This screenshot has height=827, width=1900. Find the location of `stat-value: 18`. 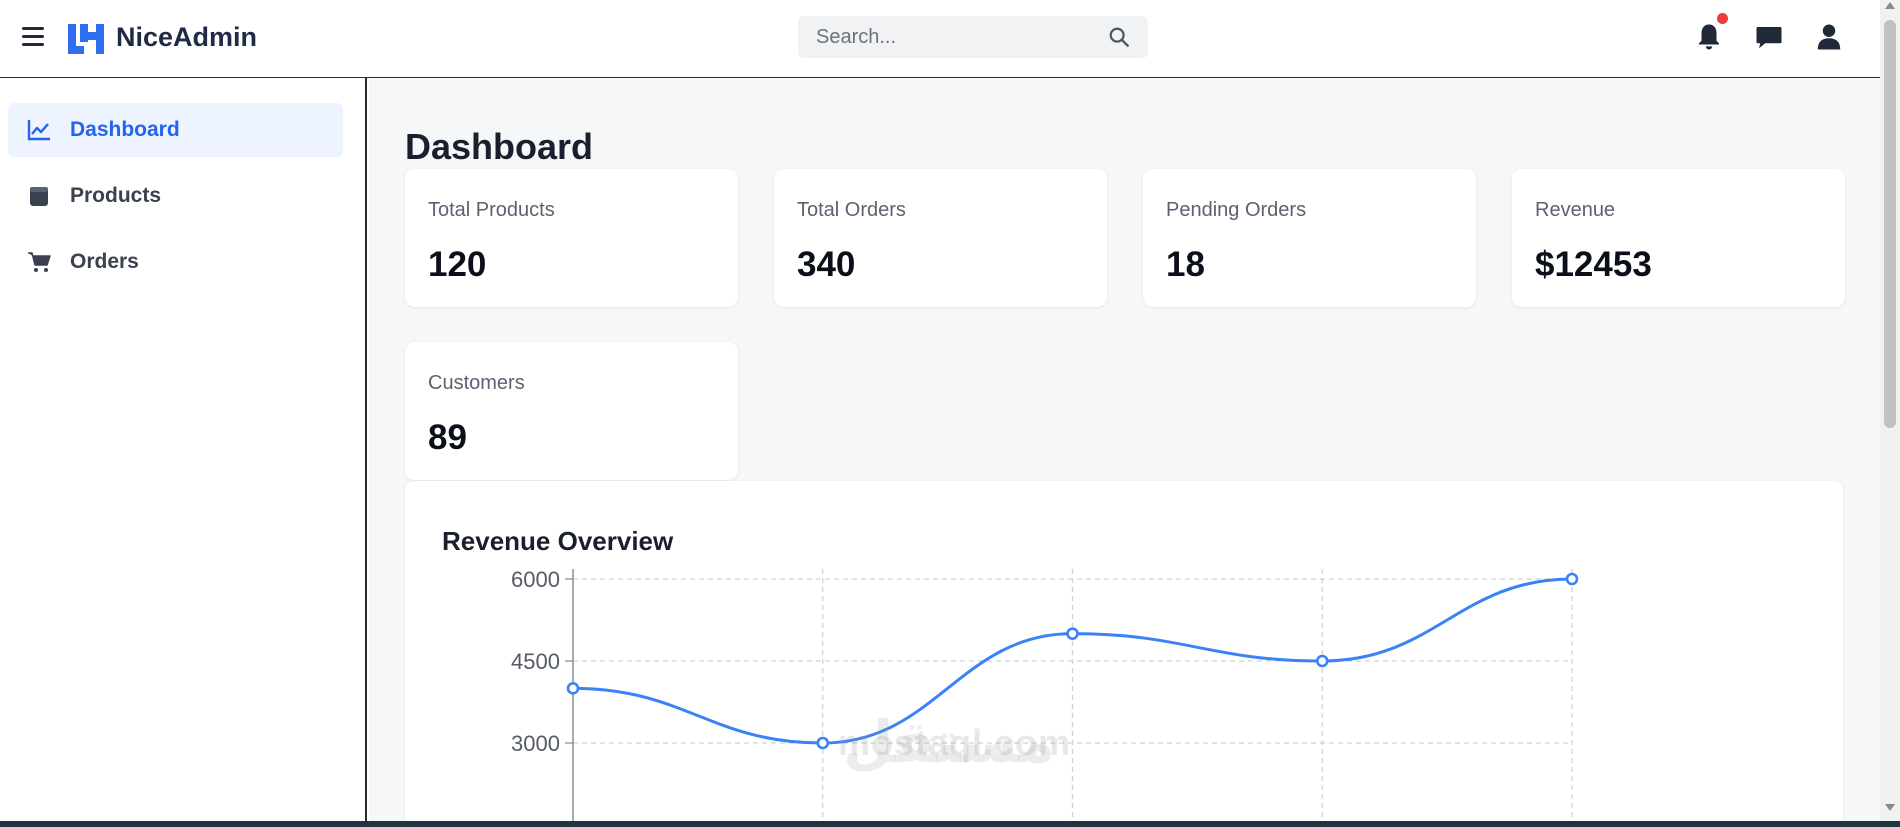

stat-value: 18 is located at coordinates (1185, 264).